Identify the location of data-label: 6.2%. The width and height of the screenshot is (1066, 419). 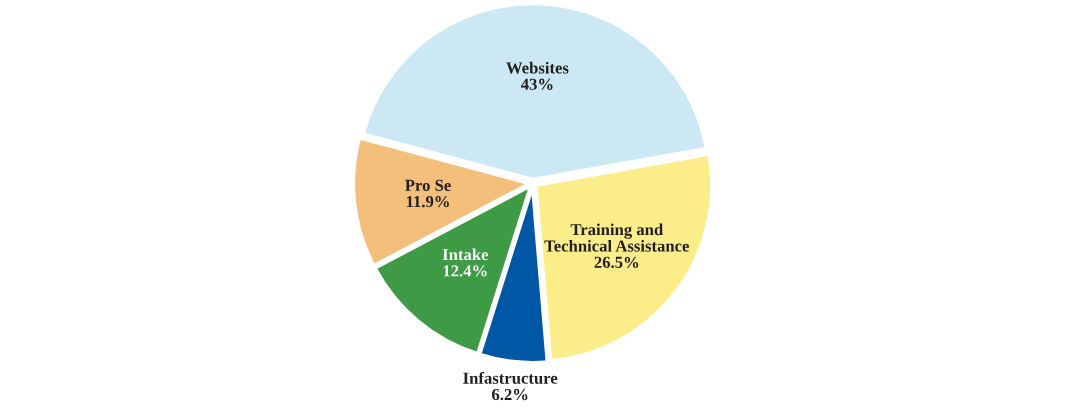
(510, 394).